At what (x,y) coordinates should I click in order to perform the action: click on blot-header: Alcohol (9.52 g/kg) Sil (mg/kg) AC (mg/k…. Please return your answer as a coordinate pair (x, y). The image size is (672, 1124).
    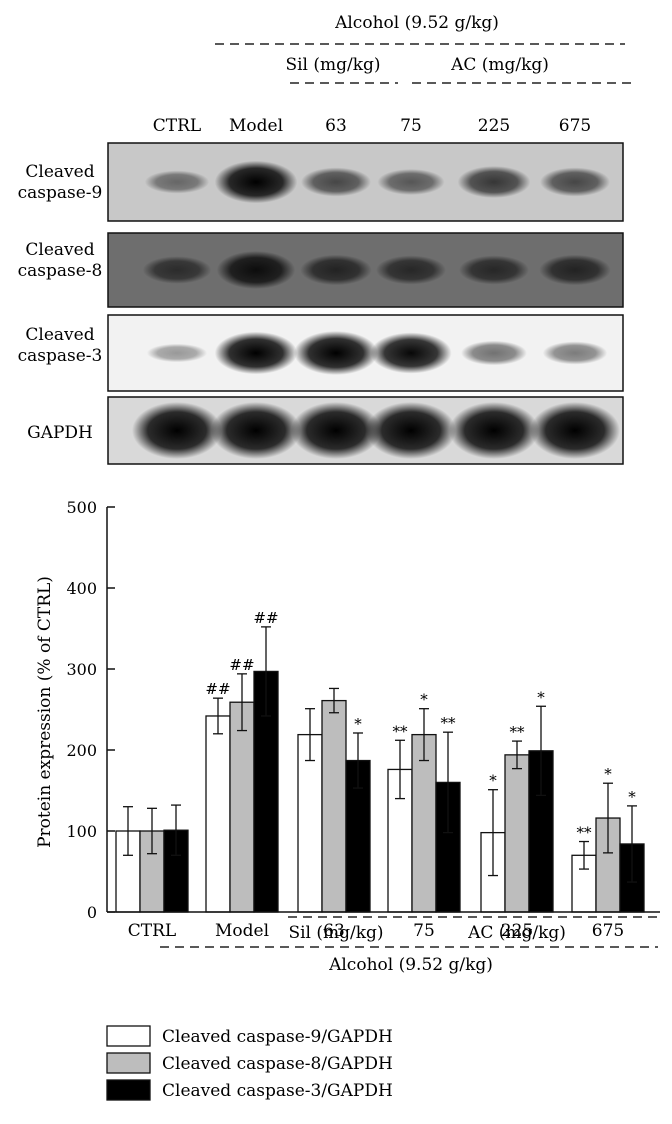
    Looking at the image, I should click on (423, 48).